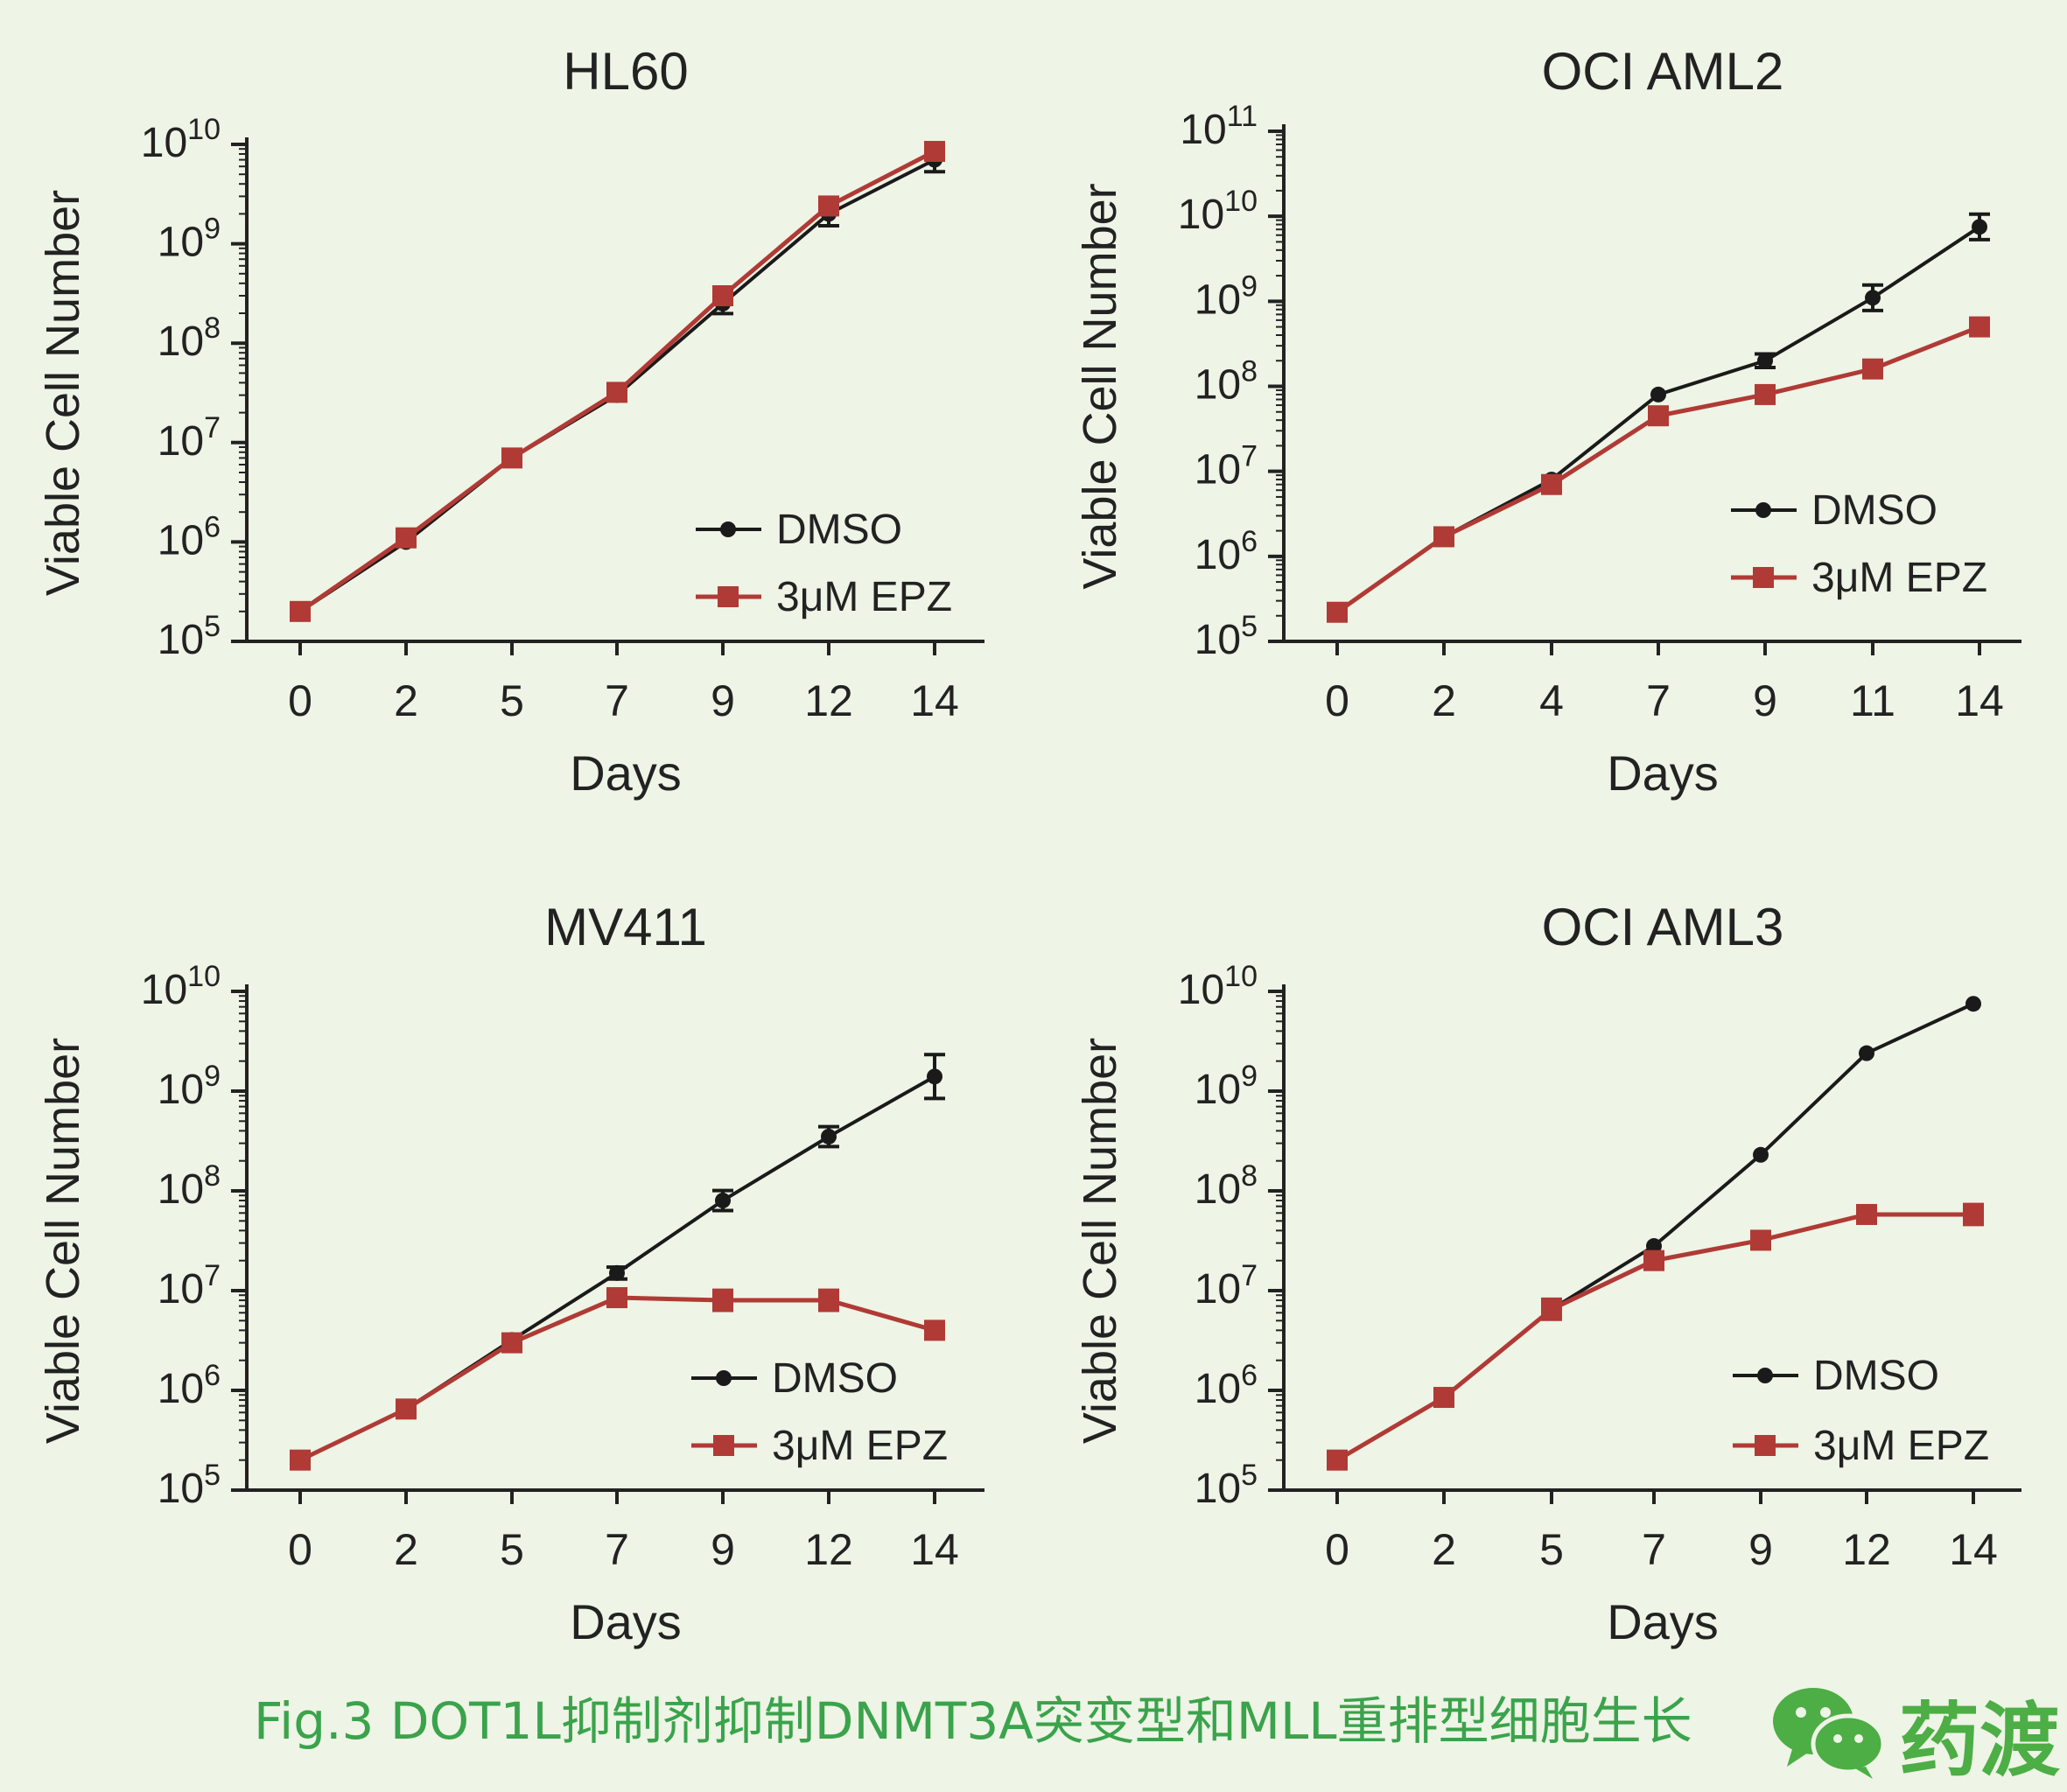 Image resolution: width=2067 pixels, height=1792 pixels. What do you see at coordinates (619, 1260) in the screenshot?
I see `series-dmso` at bounding box center [619, 1260].